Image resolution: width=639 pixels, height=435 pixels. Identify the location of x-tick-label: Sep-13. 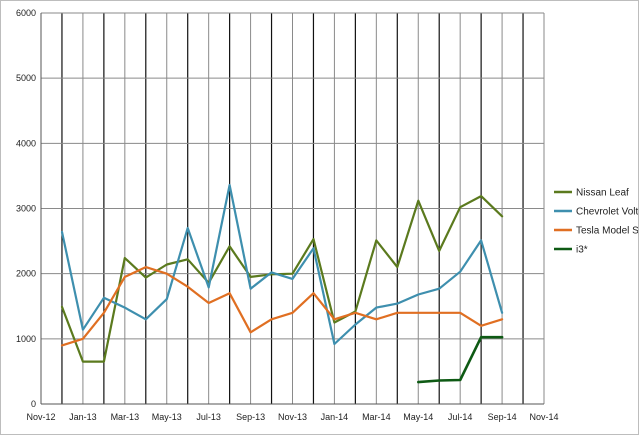
(250, 417).